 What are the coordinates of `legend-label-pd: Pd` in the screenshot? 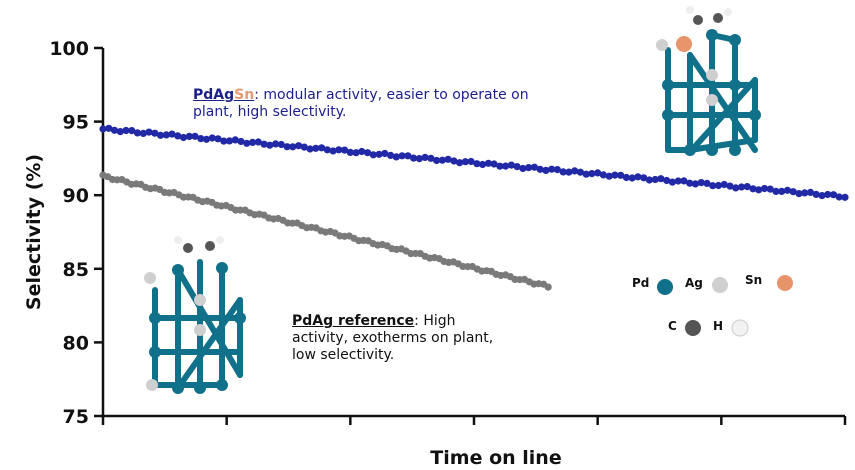 It's located at (640, 283).